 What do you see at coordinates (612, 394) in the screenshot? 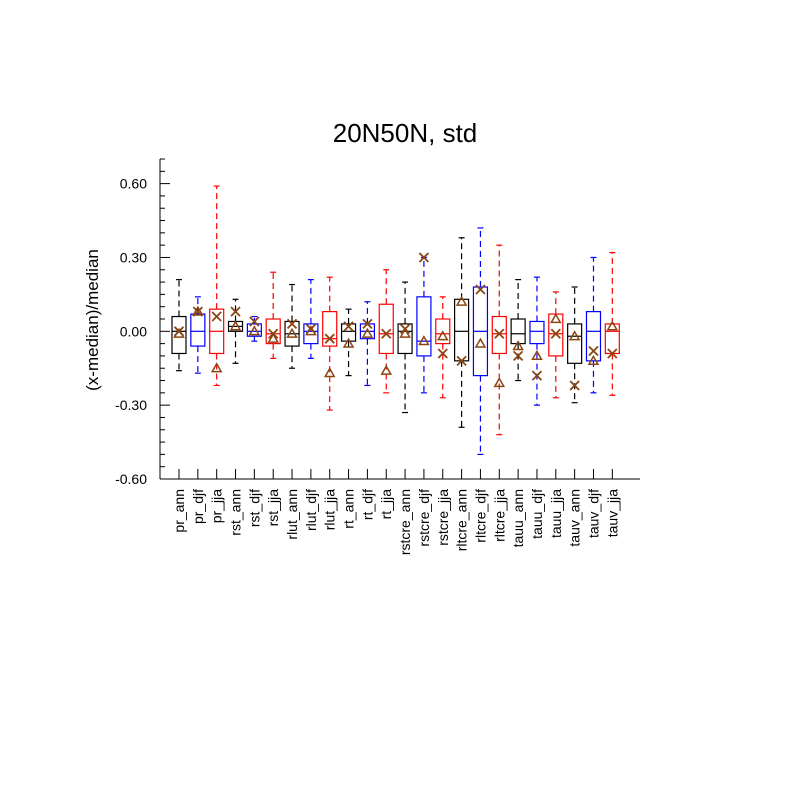
I see `box-tauv-jja: tauv_jja` at bounding box center [612, 394].